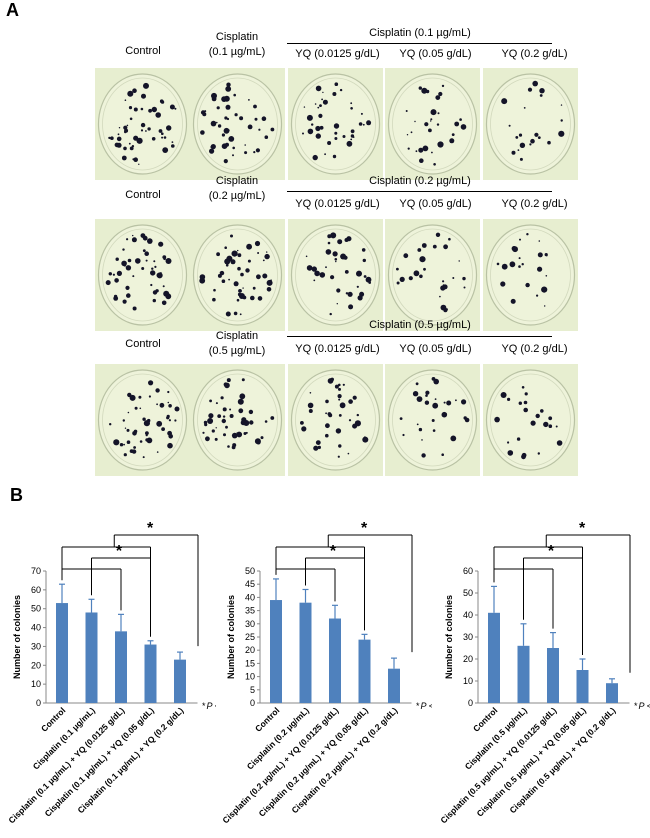 This screenshot has width=650, height=838. I want to click on cisplatin-label: Cisplatin, so click(237, 336).